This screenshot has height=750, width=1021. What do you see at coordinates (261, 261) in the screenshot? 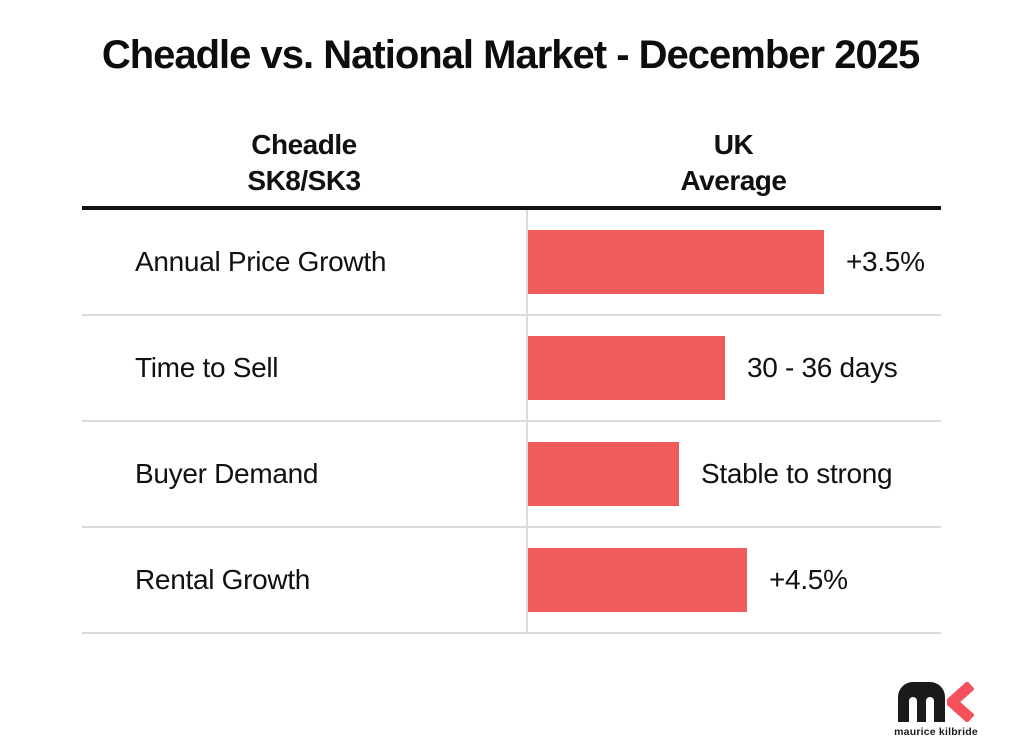
I see `metric-label: Annual Price Growth` at bounding box center [261, 261].